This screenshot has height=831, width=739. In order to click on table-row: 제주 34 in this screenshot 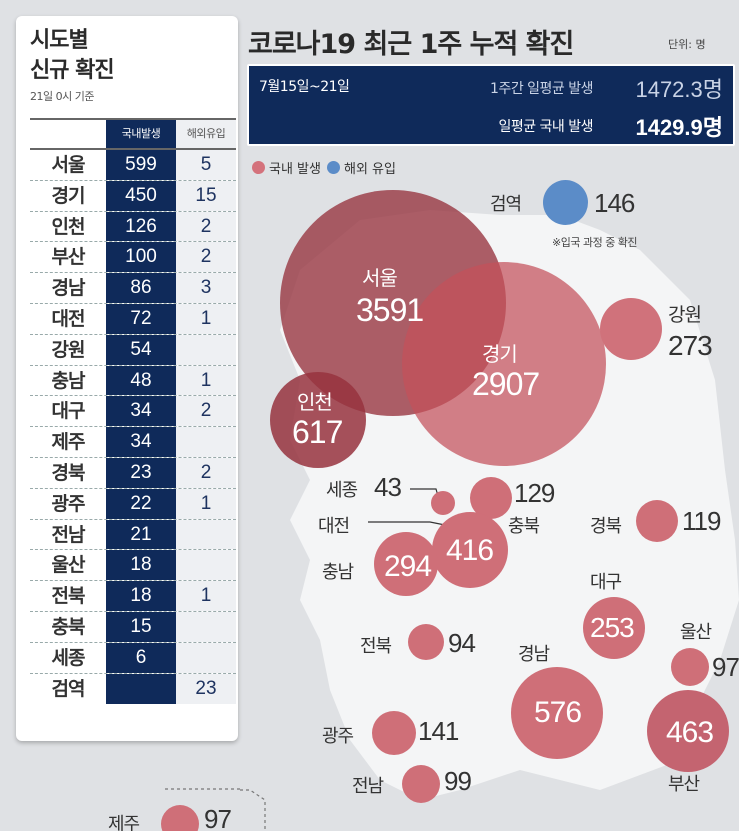, I will do `click(133, 442)`.